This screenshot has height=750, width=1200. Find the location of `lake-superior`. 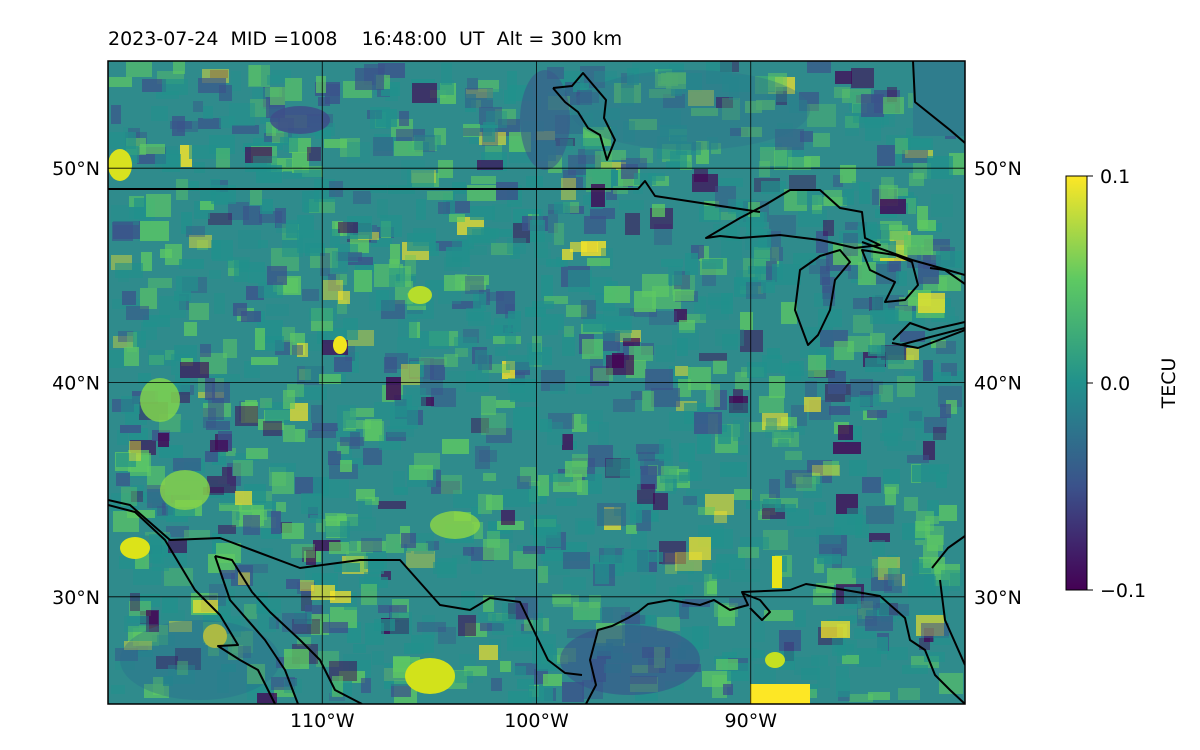

lake-superior is located at coordinates (793, 219).